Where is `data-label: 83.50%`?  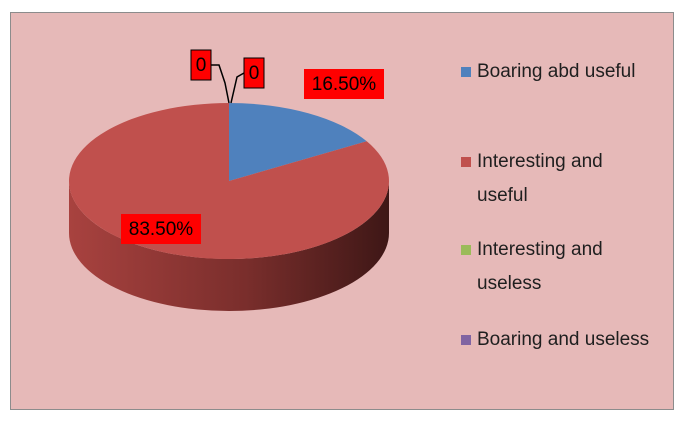
data-label: 83.50% is located at coordinates (161, 229).